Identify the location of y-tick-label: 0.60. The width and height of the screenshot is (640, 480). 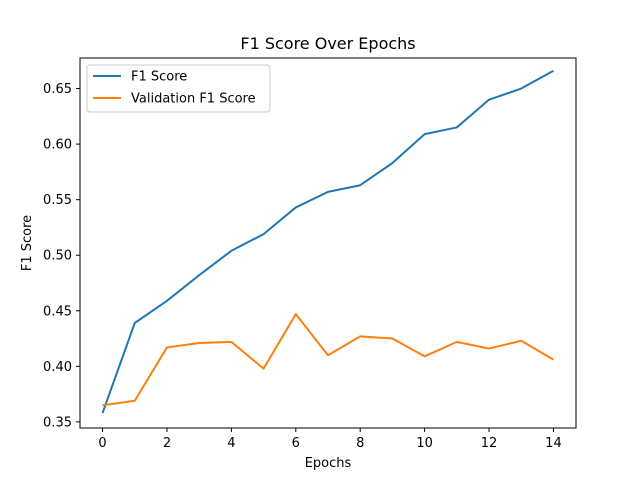
(57, 145).